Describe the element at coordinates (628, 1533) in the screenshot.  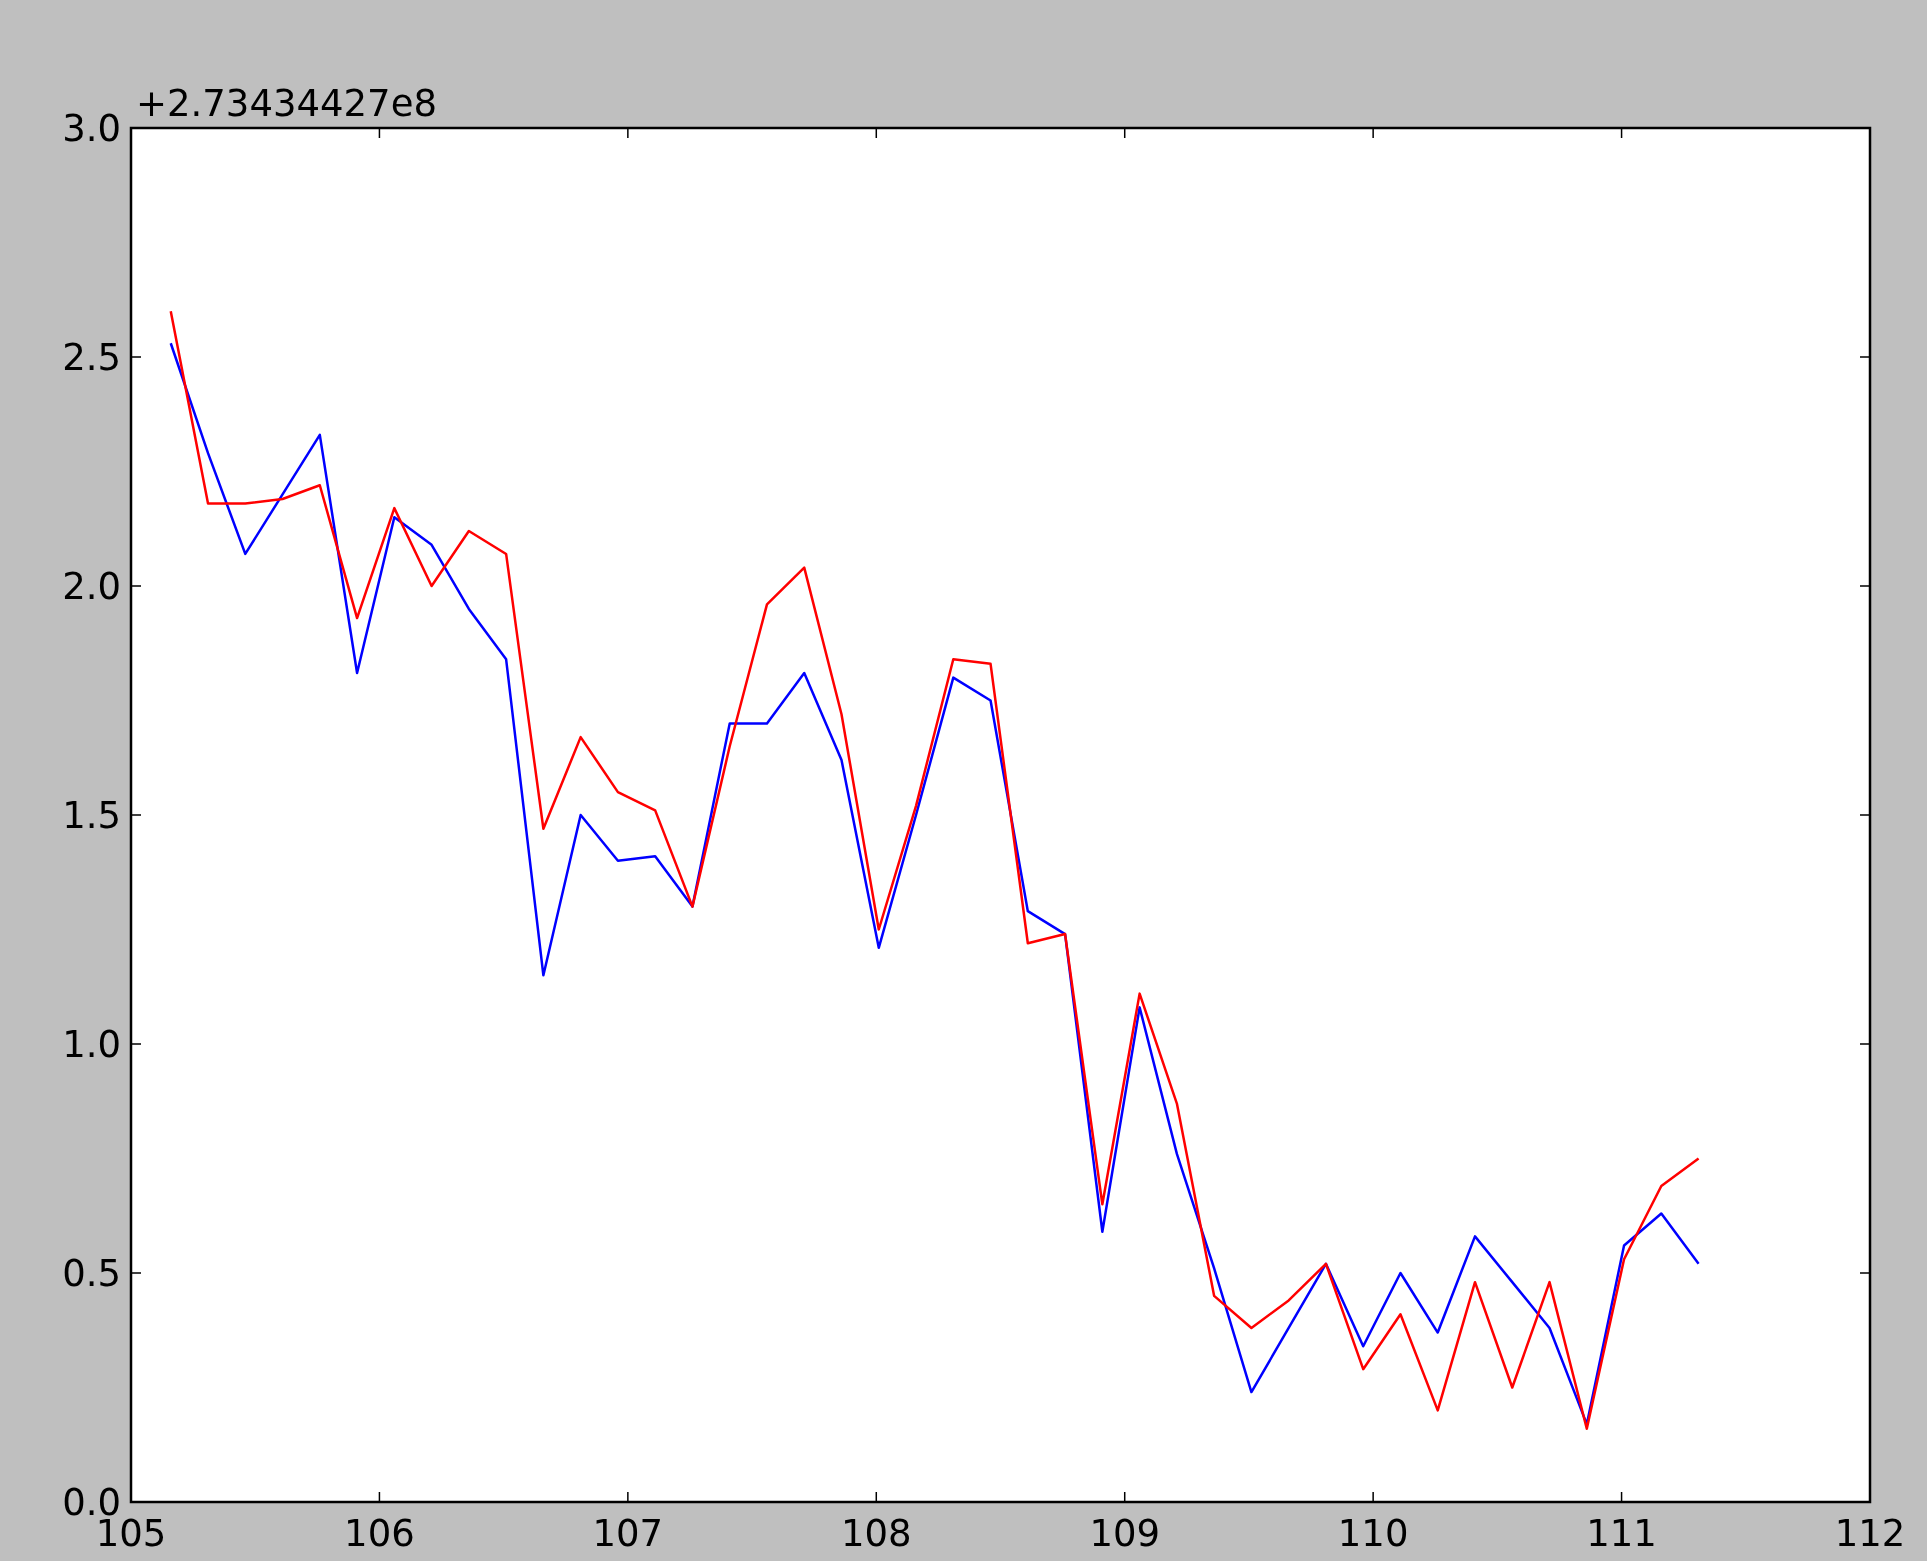
I see `x-tick-label: 107` at that location.